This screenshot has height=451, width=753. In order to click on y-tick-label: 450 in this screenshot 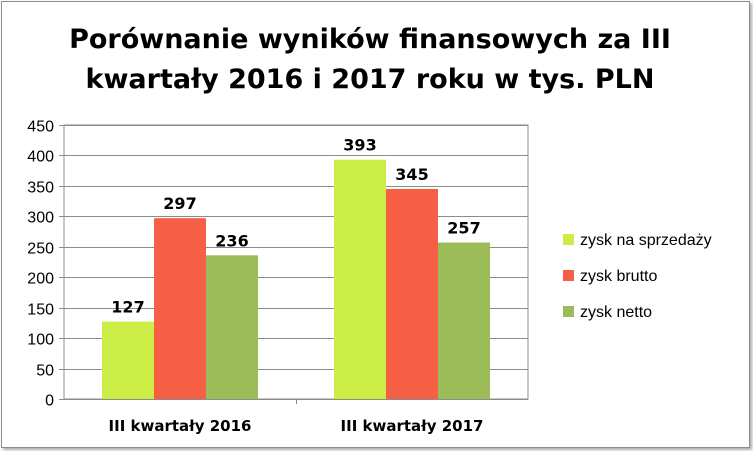, I will do `click(40, 127)`.